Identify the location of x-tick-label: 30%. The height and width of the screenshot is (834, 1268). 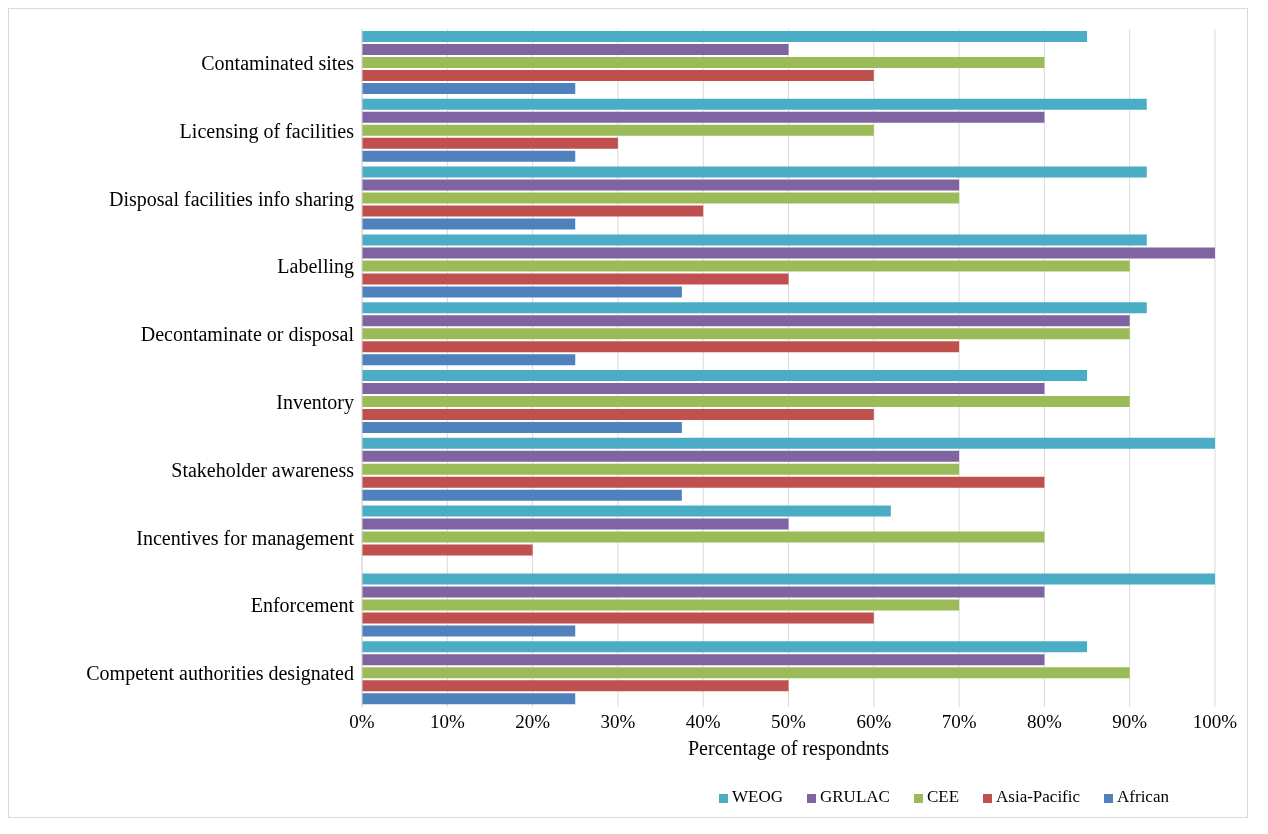
(618, 722).